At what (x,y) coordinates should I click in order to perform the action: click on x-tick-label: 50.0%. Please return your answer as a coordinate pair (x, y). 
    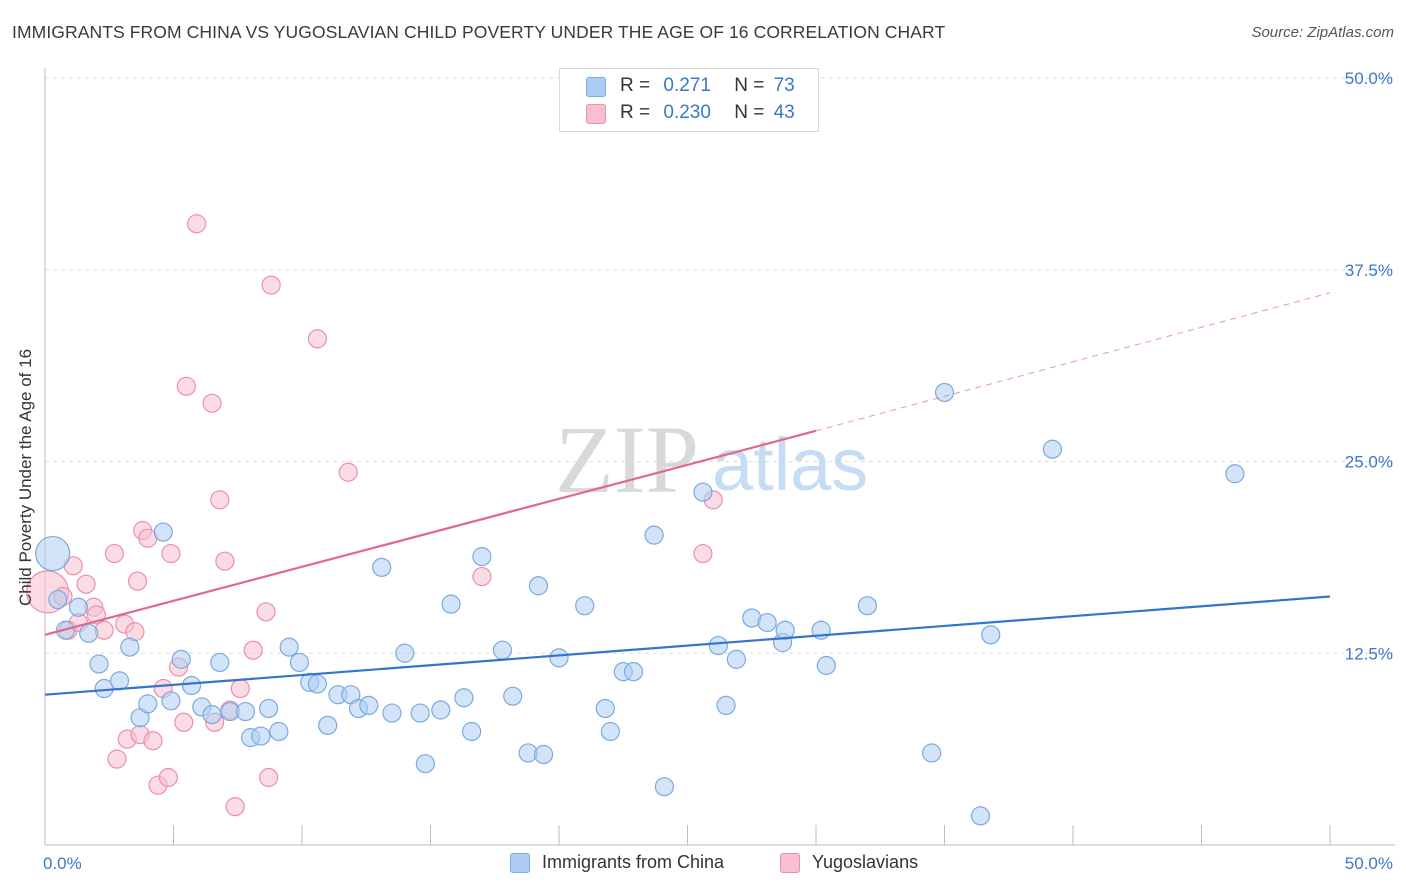
    Looking at the image, I should click on (1369, 863).